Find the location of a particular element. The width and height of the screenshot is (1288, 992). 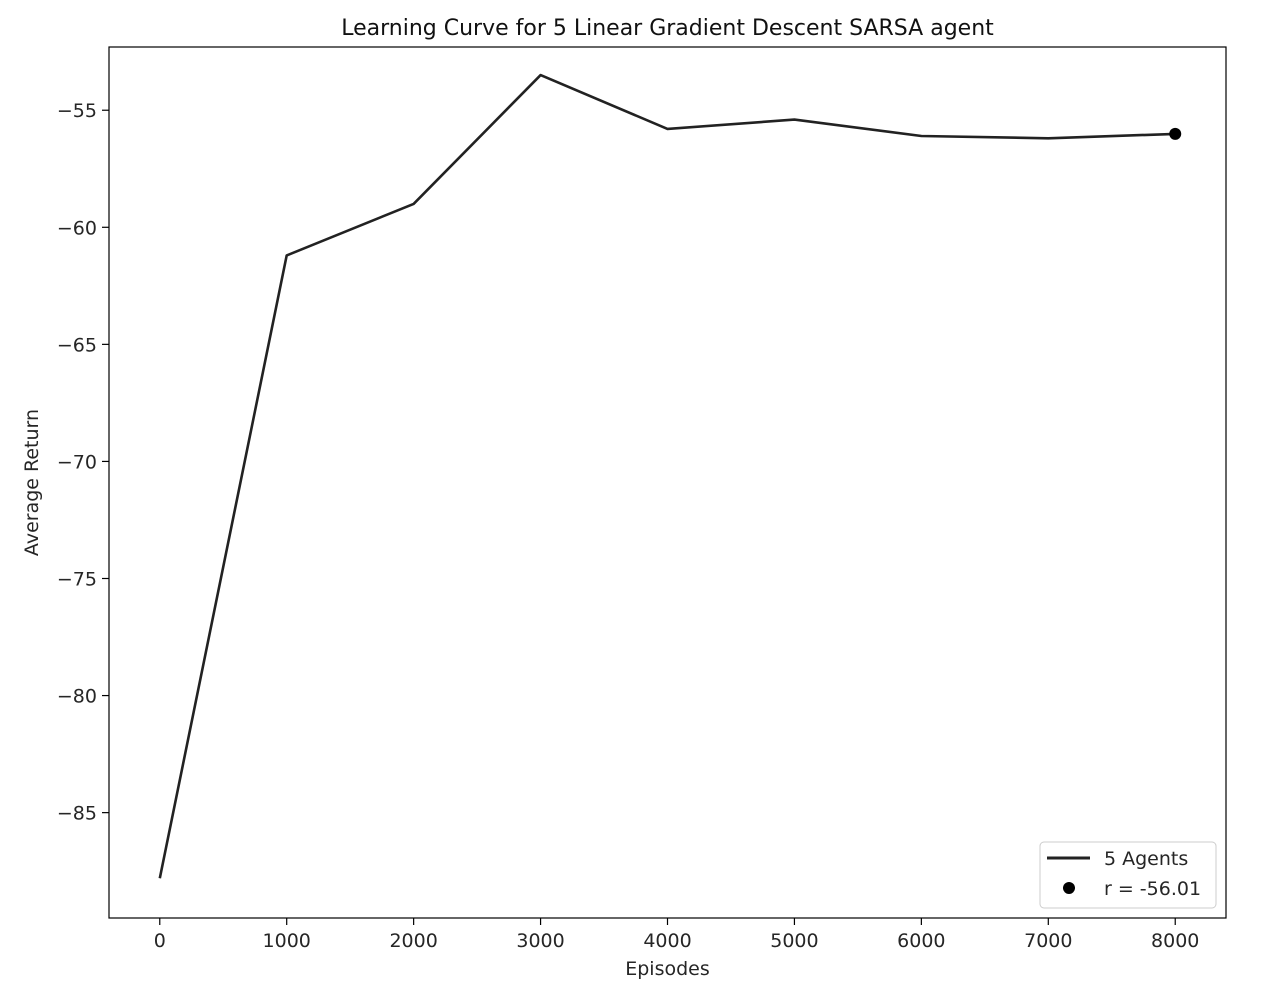

y-tick-label: −75 is located at coordinates (77, 579).